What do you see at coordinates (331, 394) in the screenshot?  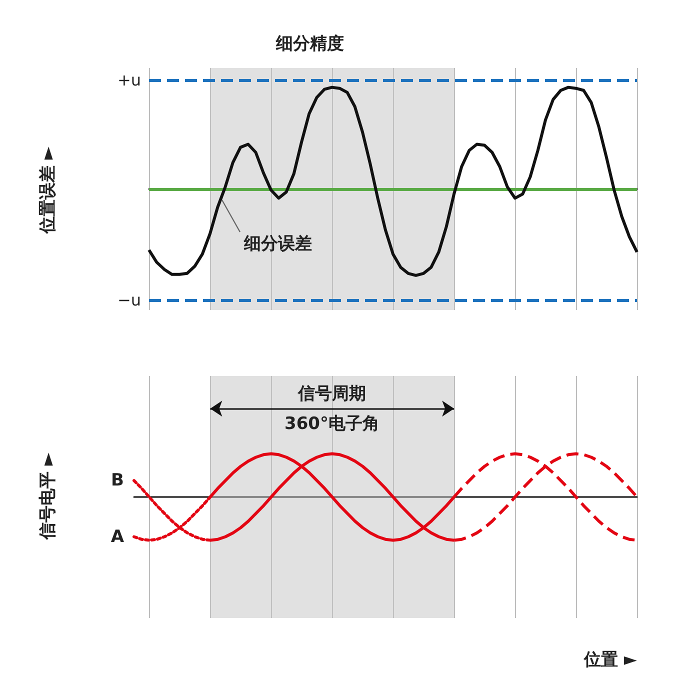 I see `text: 信号周期` at bounding box center [331, 394].